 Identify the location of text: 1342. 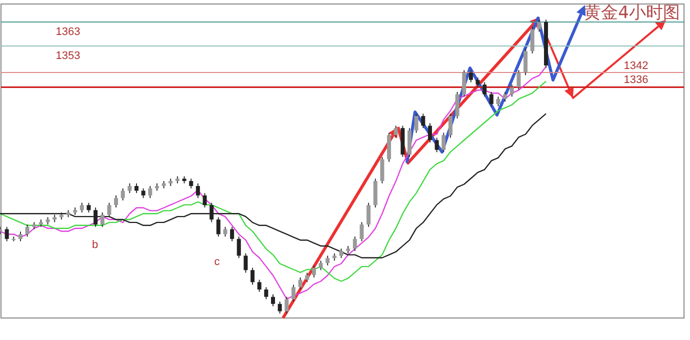
(636, 66).